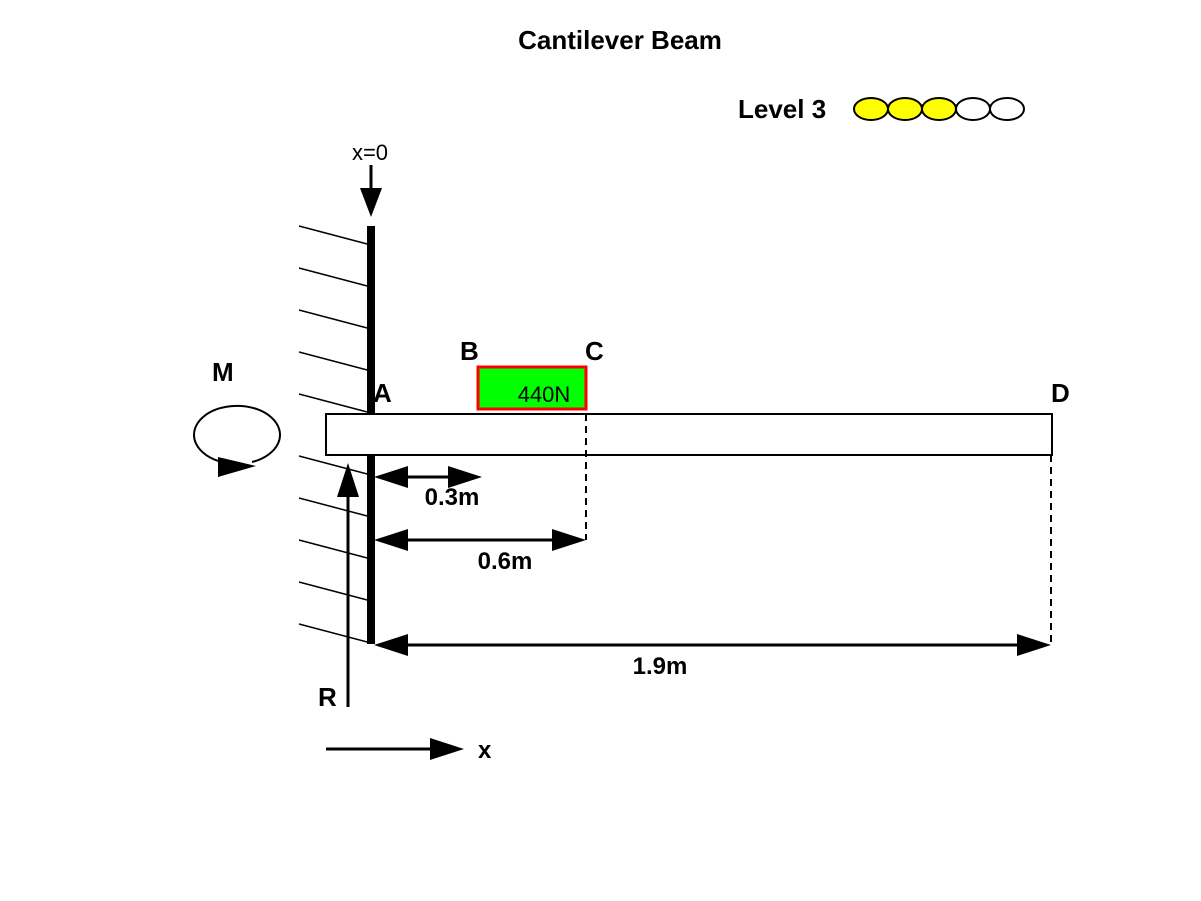 The height and width of the screenshot is (901, 1201). I want to click on point-b-label: B, so click(469, 351).